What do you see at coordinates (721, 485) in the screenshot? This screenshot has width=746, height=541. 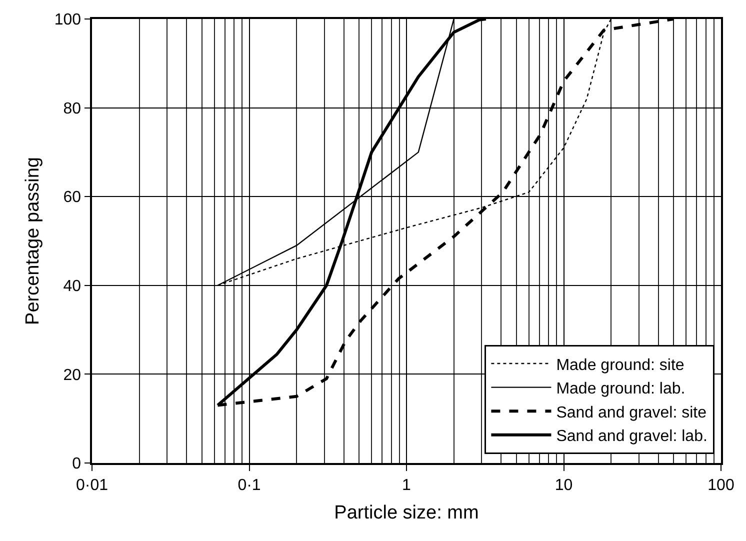 I see `x-tick-label: 100` at bounding box center [721, 485].